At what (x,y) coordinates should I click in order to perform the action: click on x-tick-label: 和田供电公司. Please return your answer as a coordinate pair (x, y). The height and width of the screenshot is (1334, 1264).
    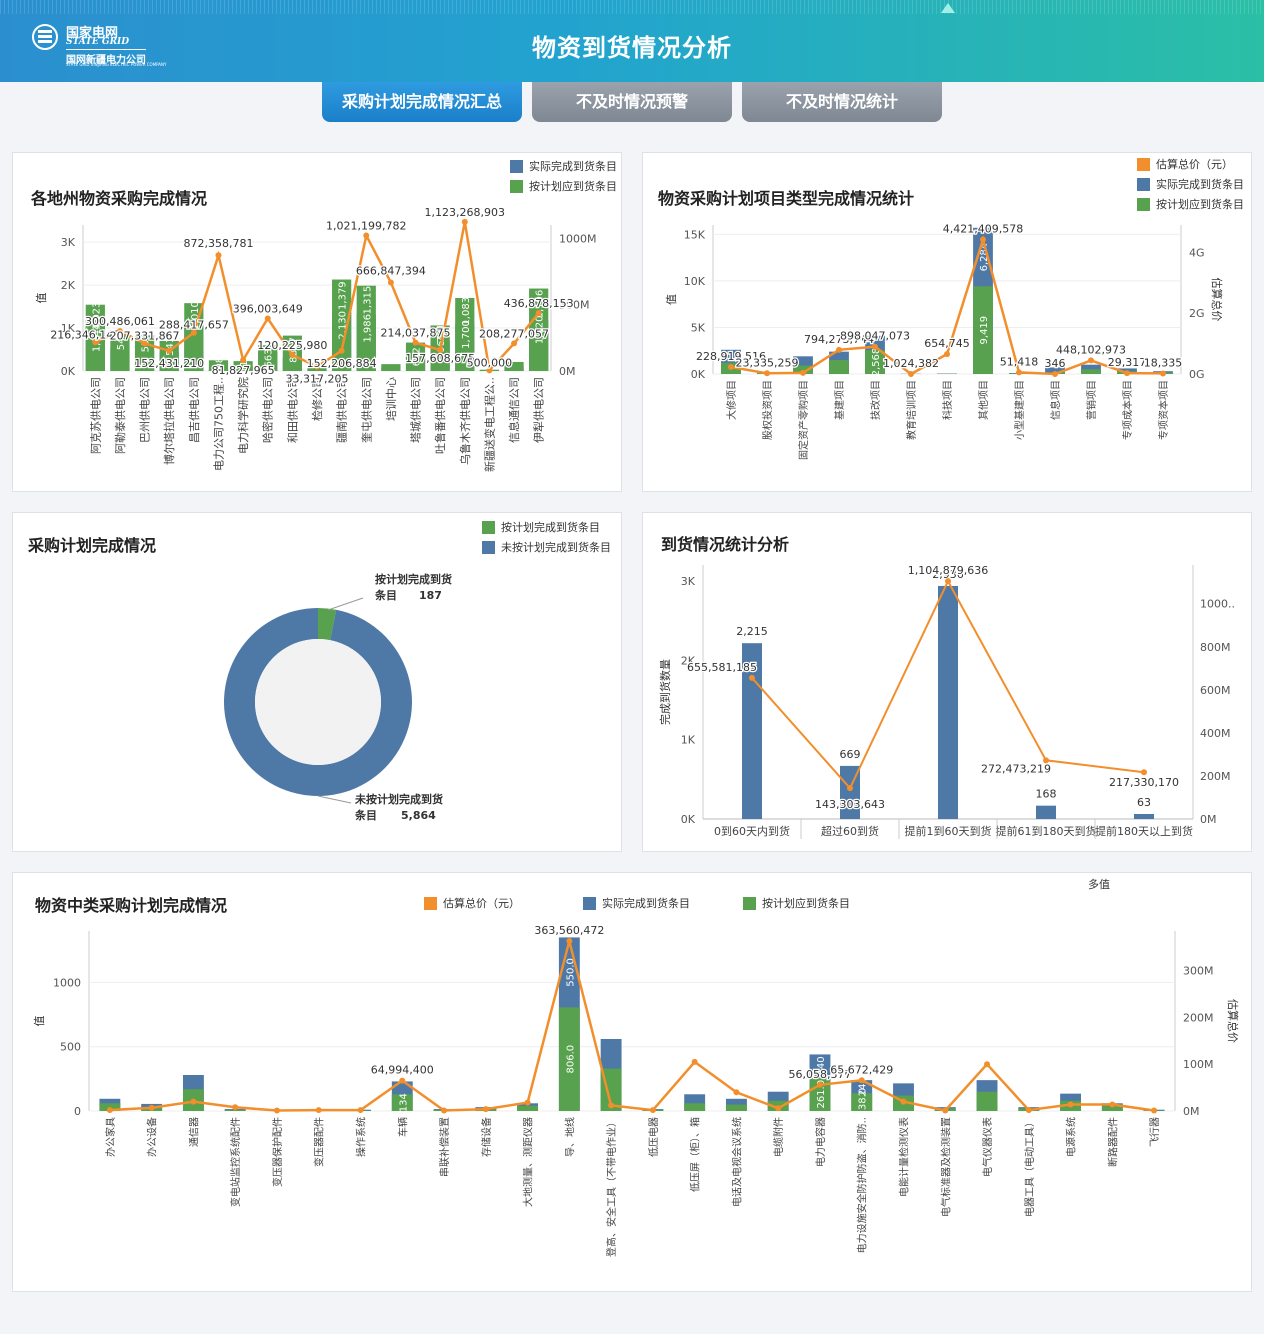
    Looking at the image, I should click on (292, 410).